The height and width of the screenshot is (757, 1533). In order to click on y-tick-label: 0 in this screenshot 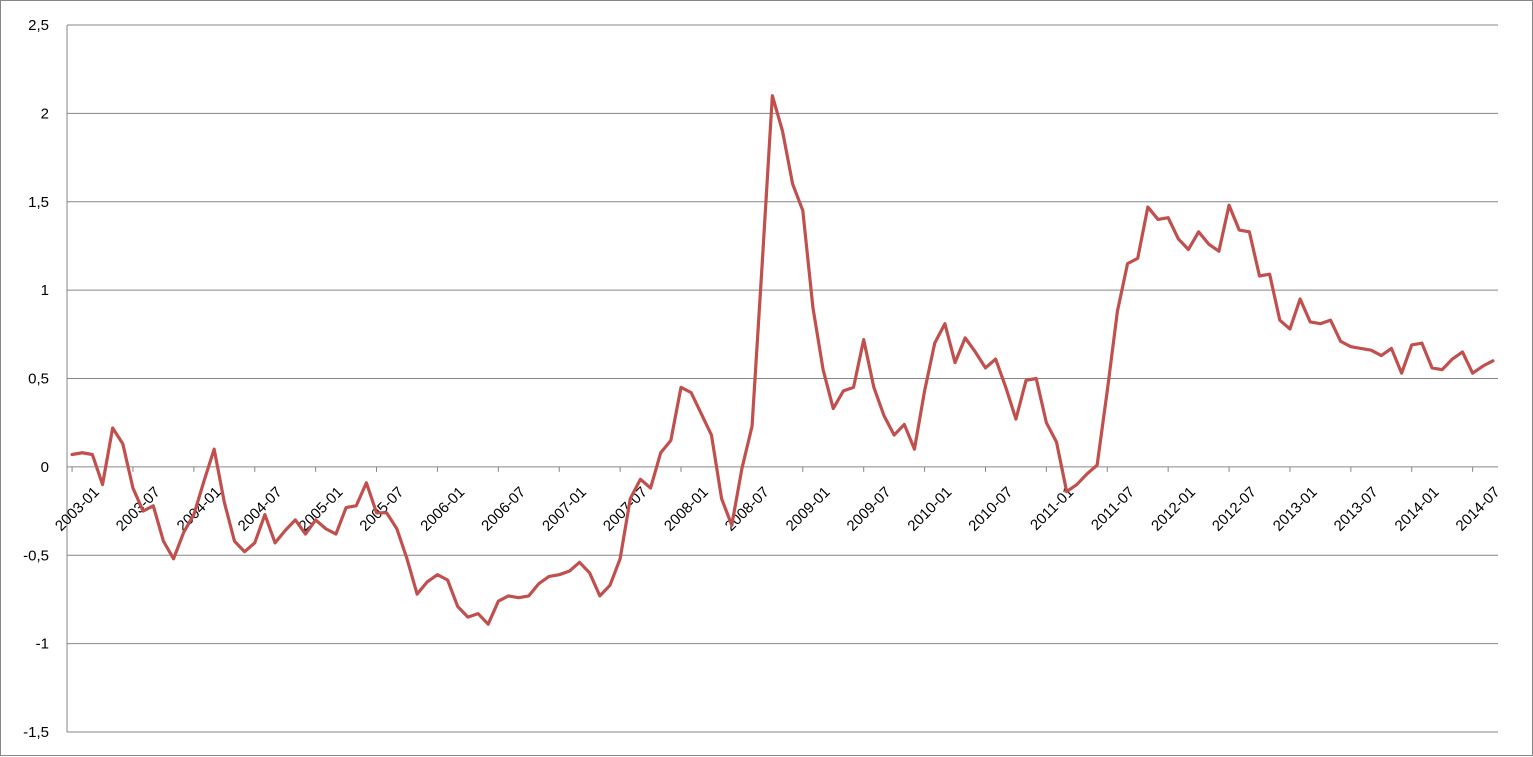, I will do `click(45, 467)`.